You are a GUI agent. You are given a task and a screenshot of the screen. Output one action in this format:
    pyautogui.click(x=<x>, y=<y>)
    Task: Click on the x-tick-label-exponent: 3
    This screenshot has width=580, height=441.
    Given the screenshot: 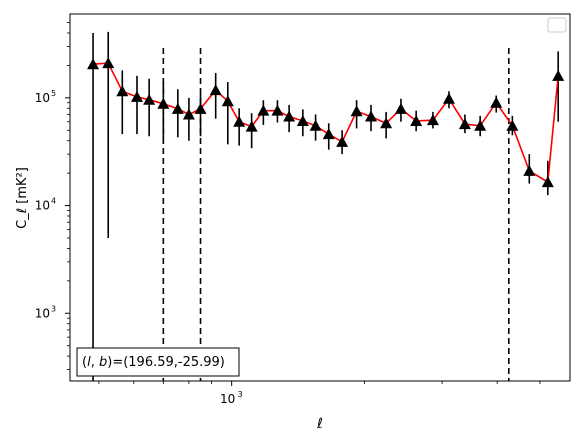 What is the action you would take?
    pyautogui.click(x=240, y=394)
    